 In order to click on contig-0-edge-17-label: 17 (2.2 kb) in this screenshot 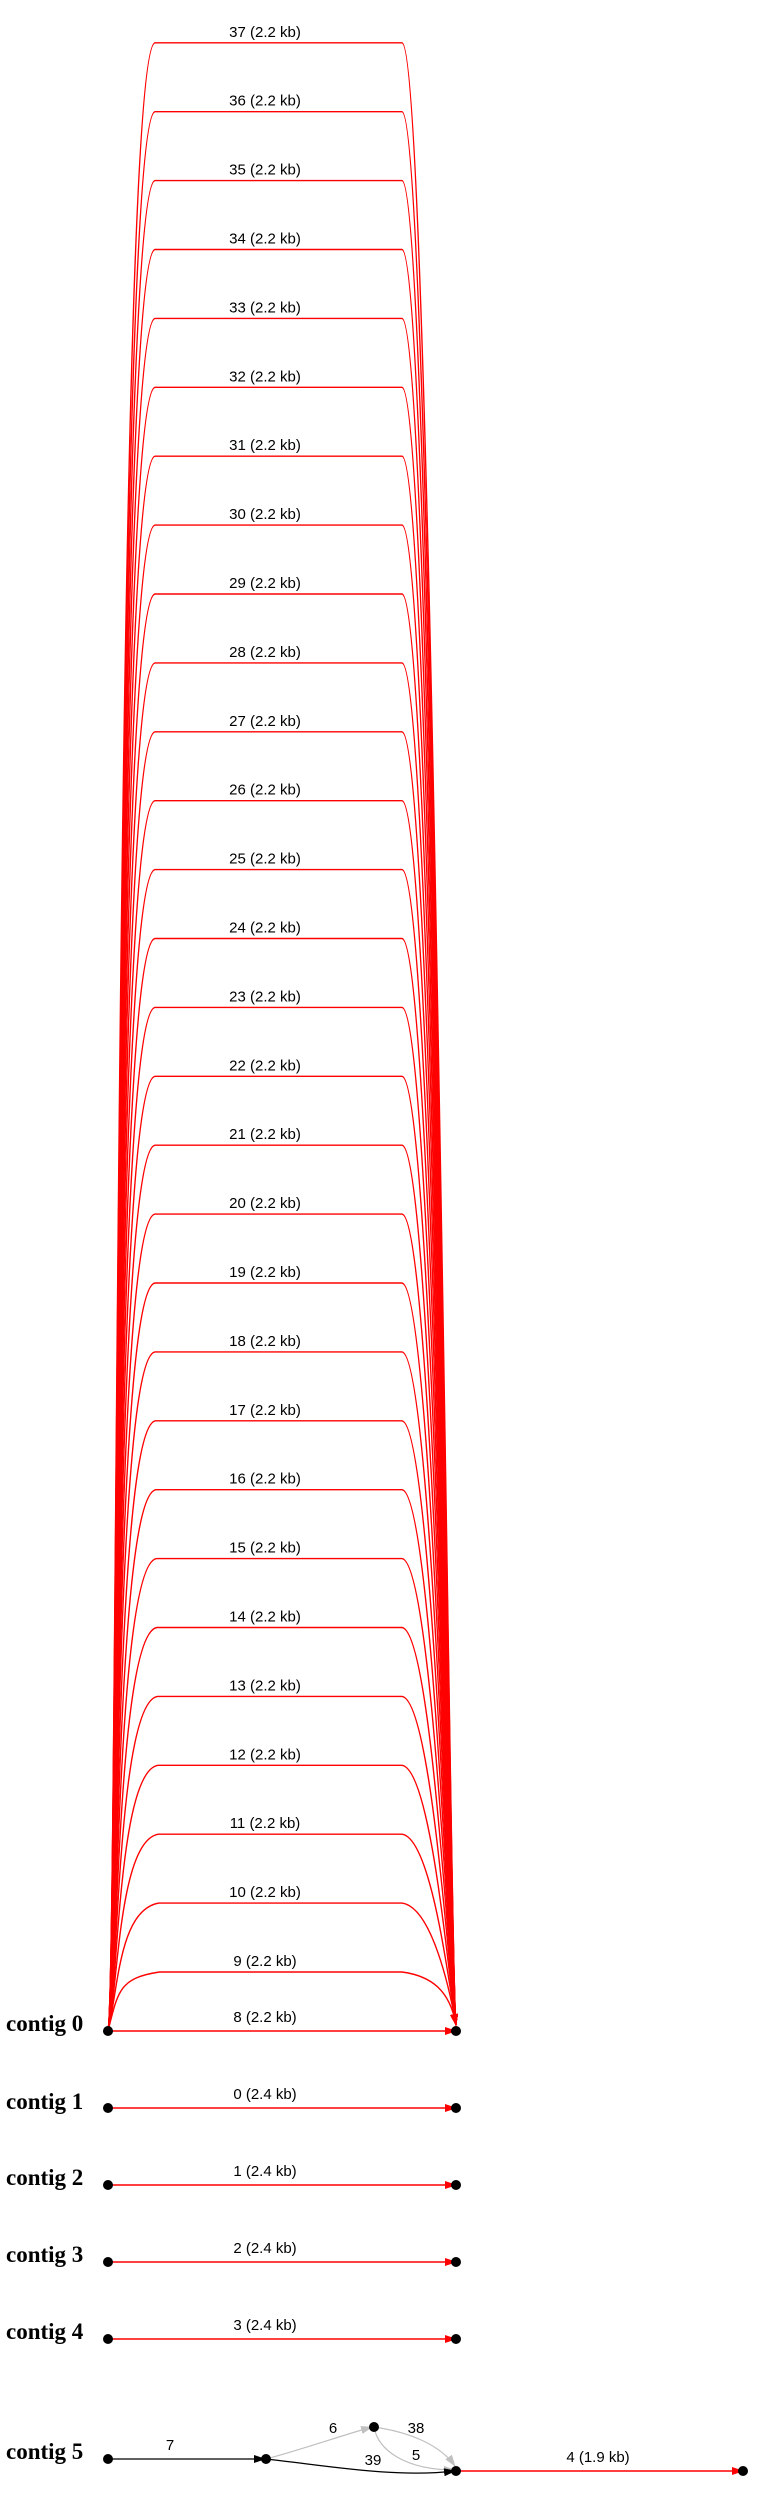, I will do `click(265, 1410)`.